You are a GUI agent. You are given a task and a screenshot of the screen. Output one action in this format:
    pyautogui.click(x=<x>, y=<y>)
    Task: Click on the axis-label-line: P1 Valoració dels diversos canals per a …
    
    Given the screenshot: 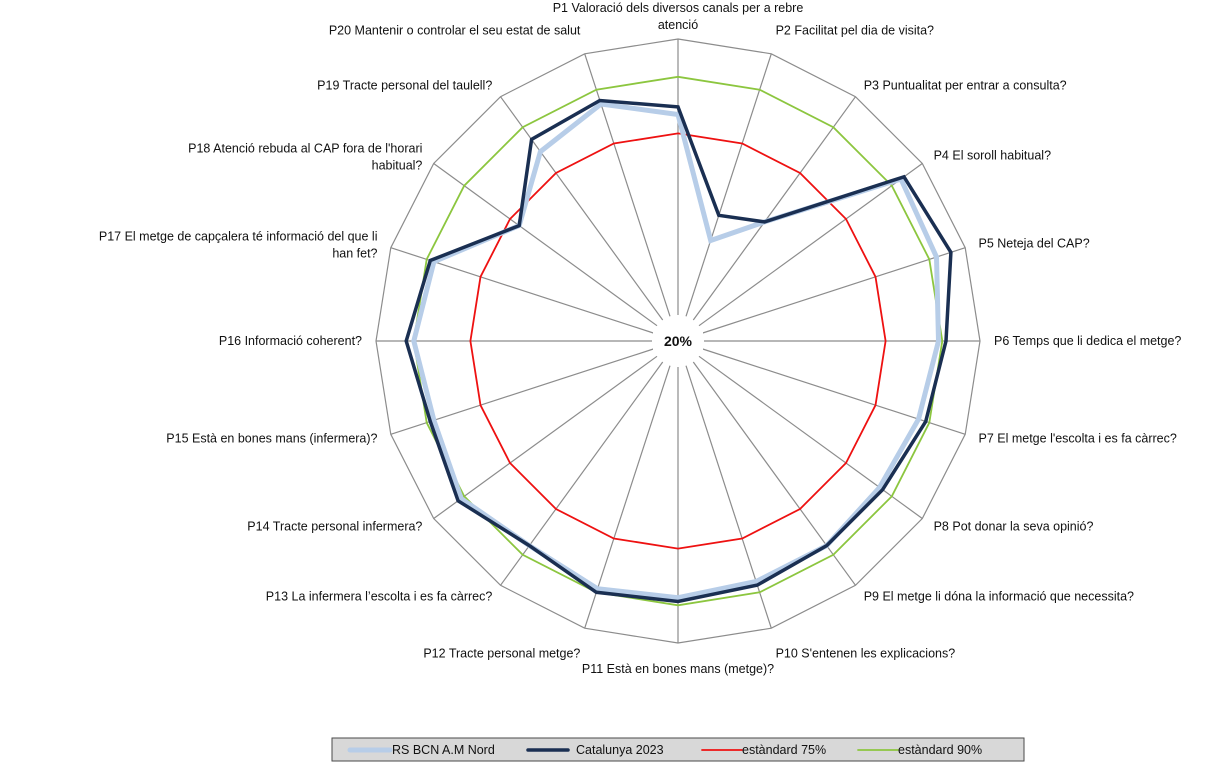 What is the action you would take?
    pyautogui.click(x=678, y=8)
    